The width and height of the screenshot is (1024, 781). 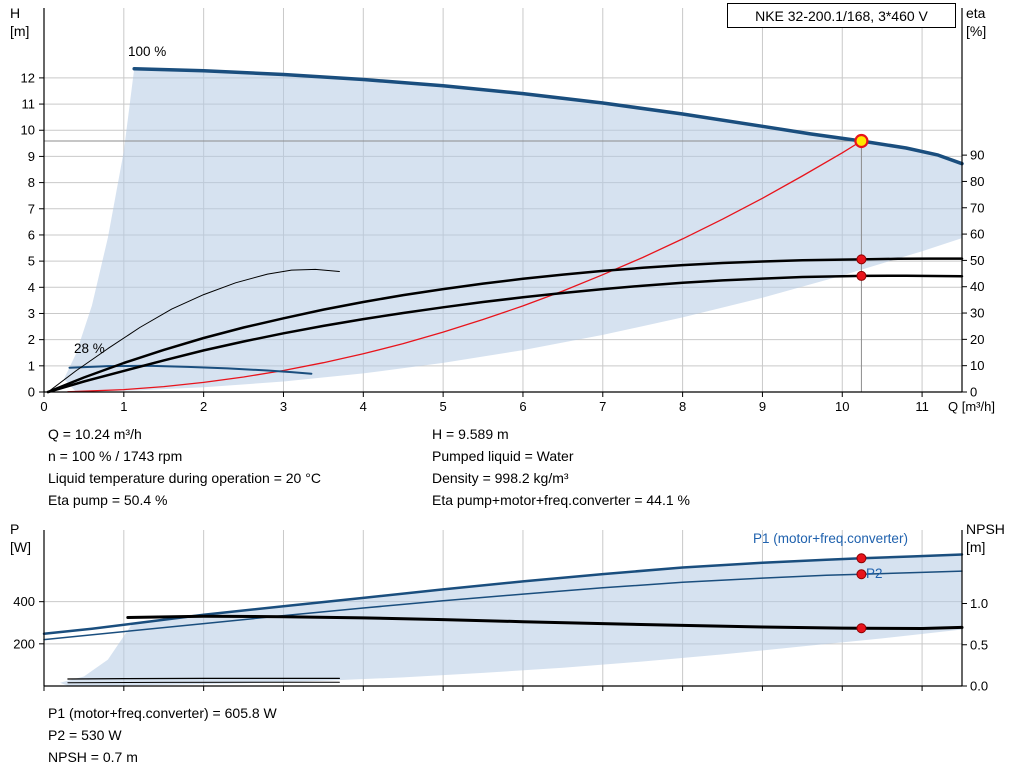 I want to click on x-tick-label: 0, so click(x=43, y=406).